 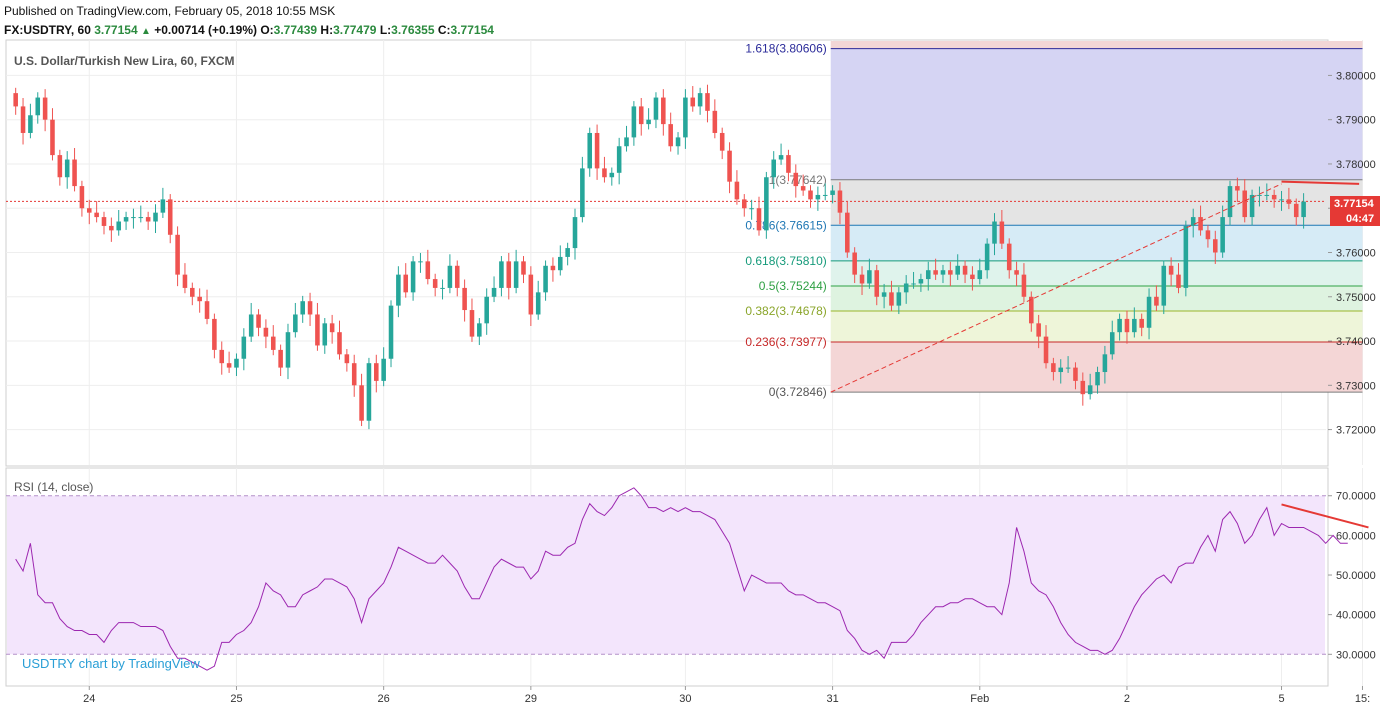 I want to click on high-label: H:, so click(x=327, y=30).